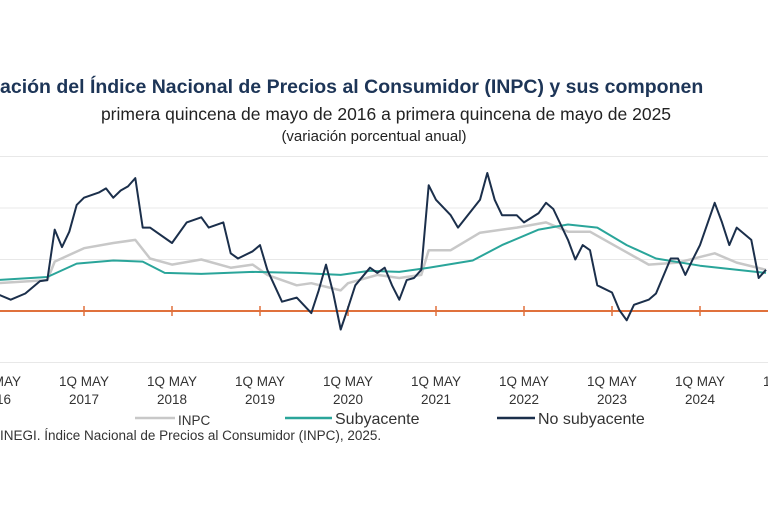 The height and width of the screenshot is (512, 768). Describe the element at coordinates (591, 419) in the screenshot. I see `legend-label: No subyacente` at that location.